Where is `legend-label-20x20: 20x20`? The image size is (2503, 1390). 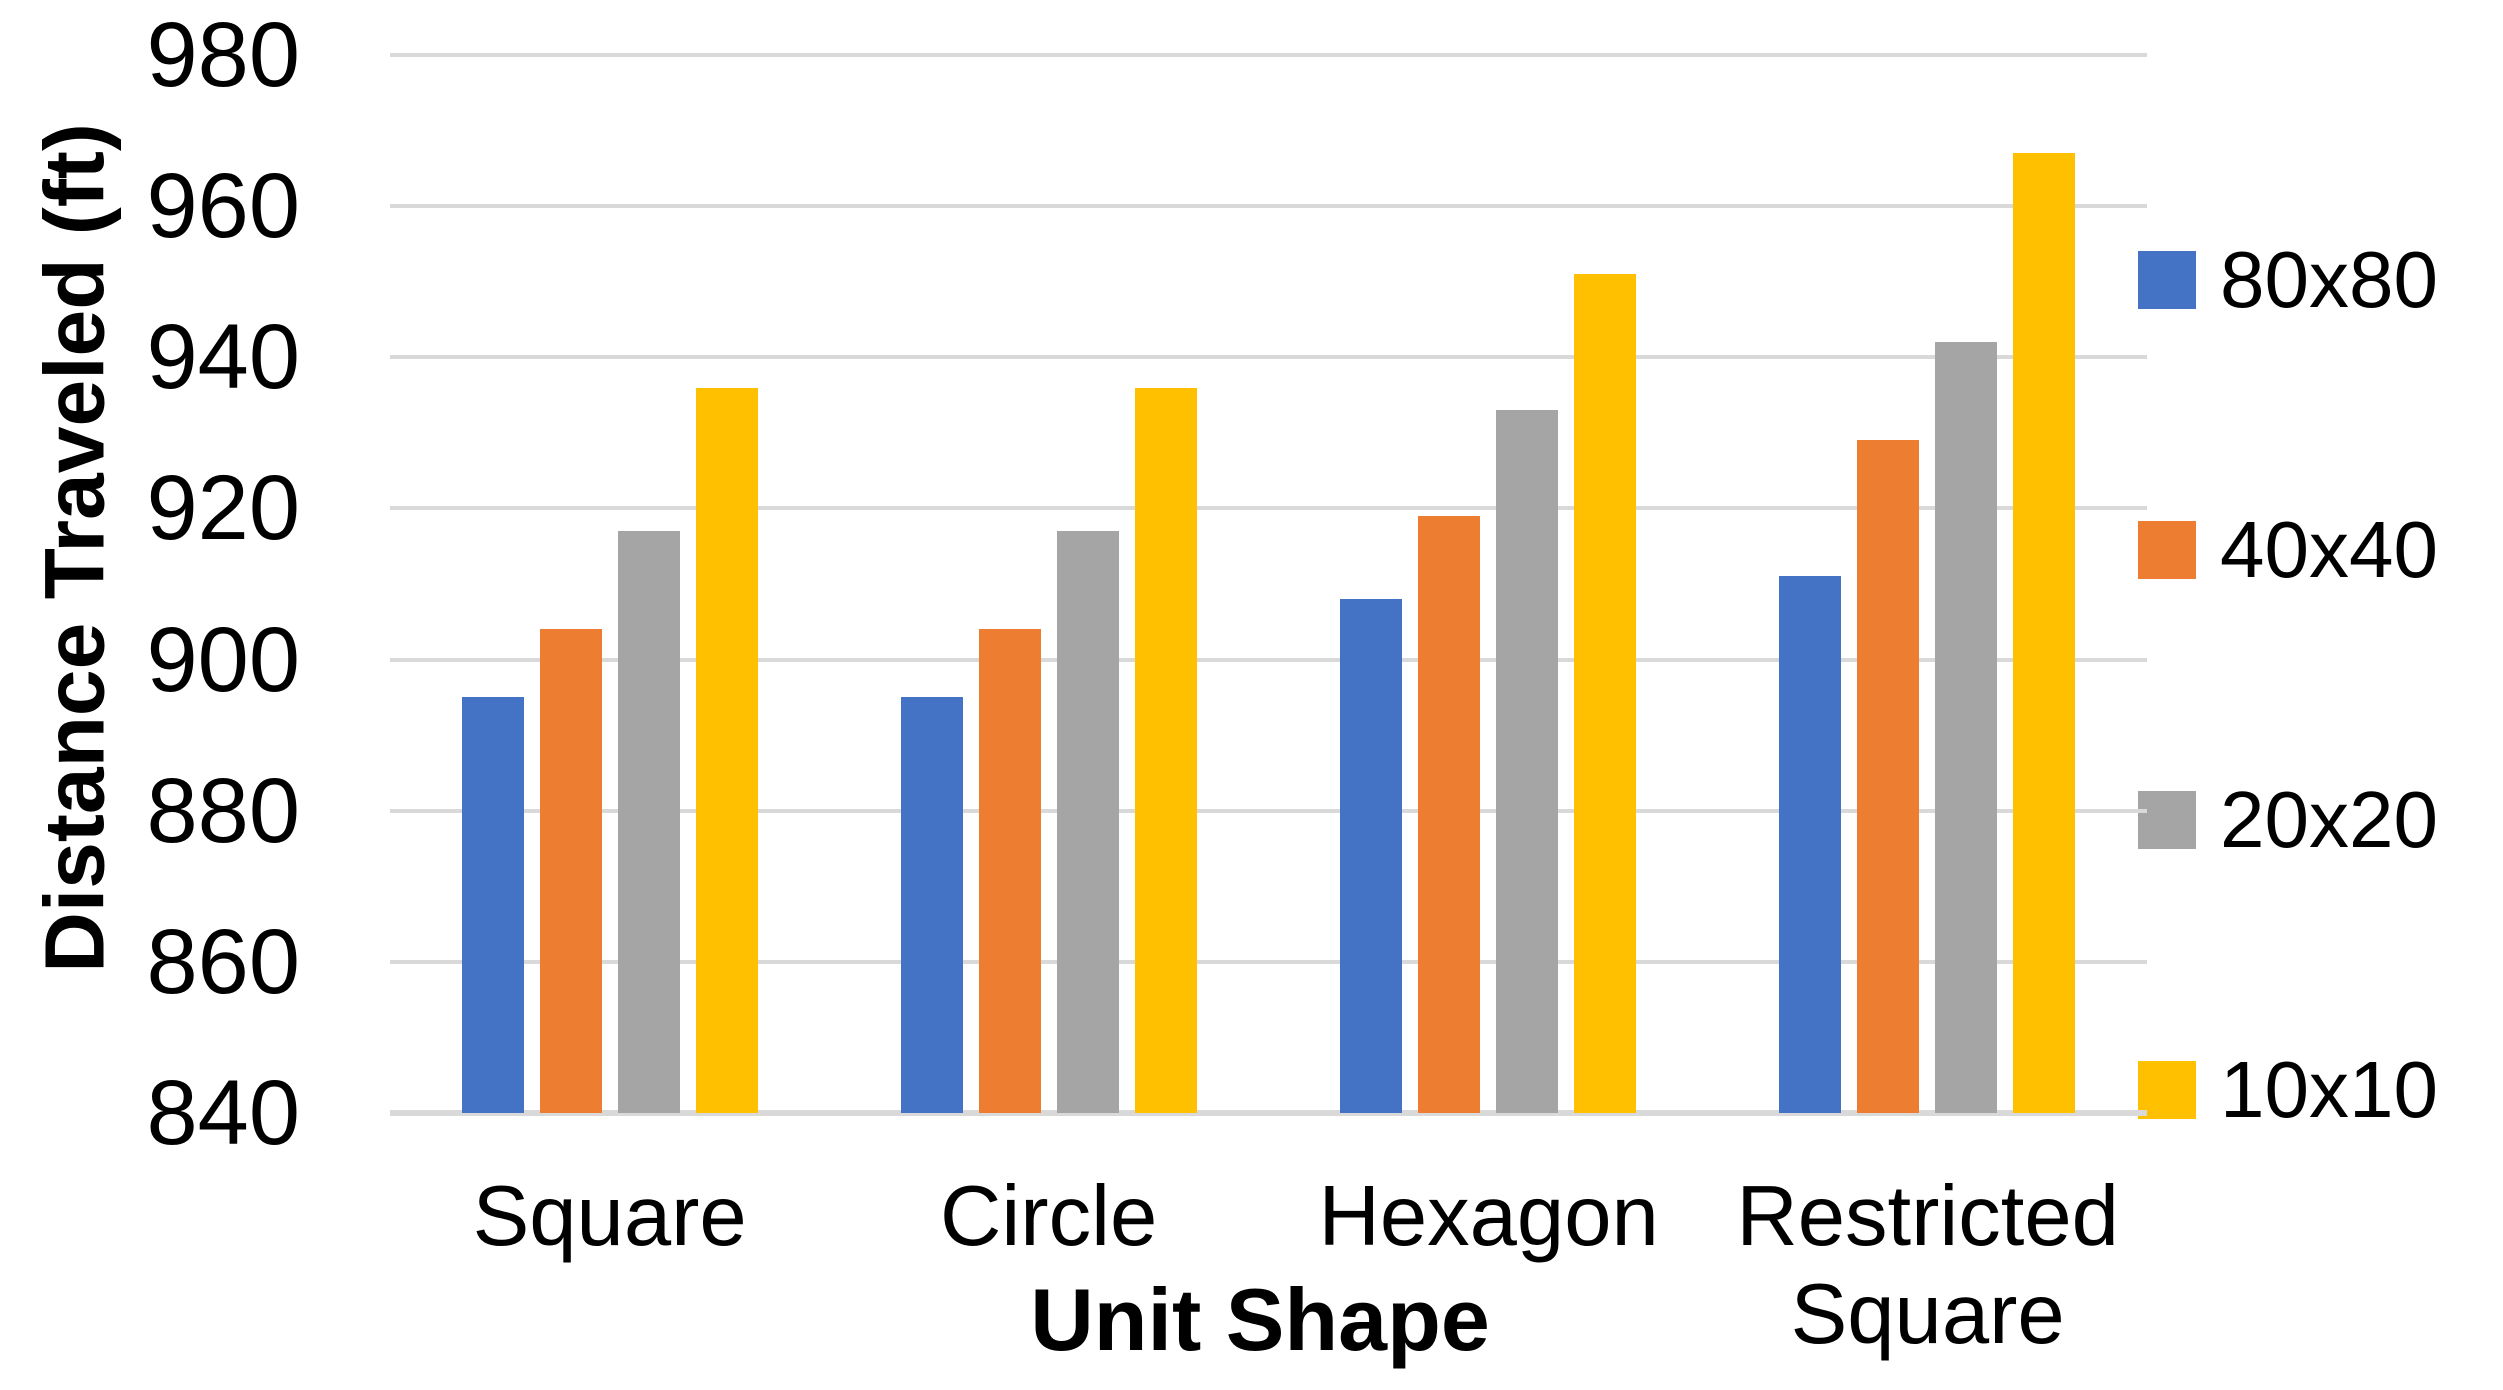 legend-label-20x20: 20x20 is located at coordinates (2329, 819).